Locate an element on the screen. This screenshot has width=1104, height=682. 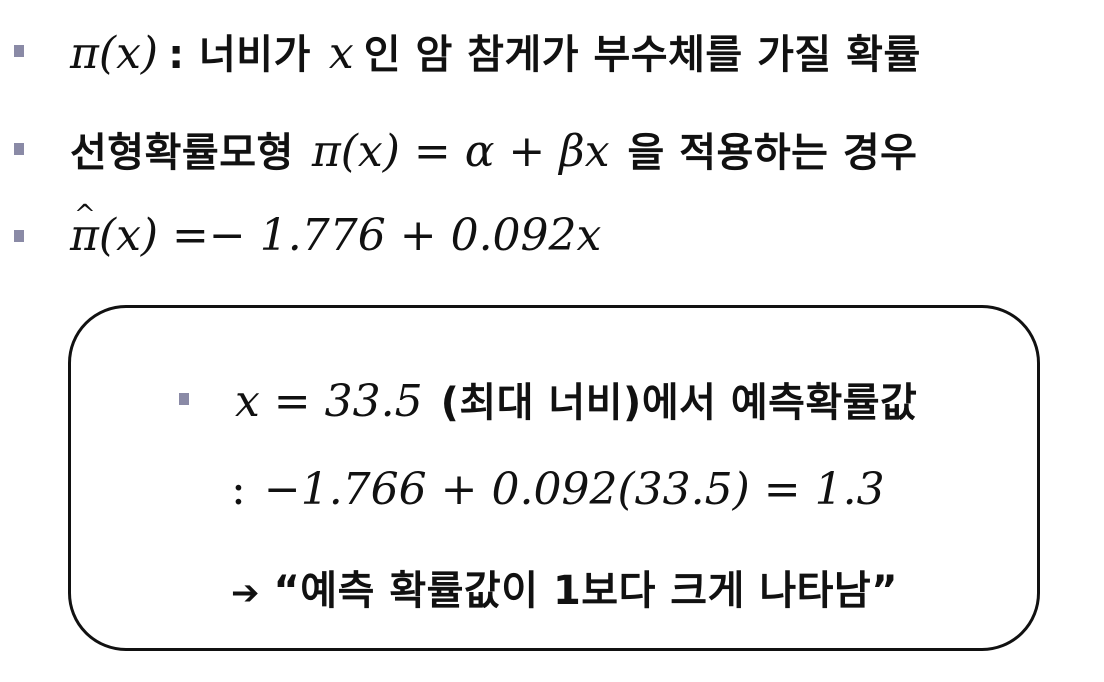
linear-model-formula: π(x) = α + βx is located at coordinates (460, 151).